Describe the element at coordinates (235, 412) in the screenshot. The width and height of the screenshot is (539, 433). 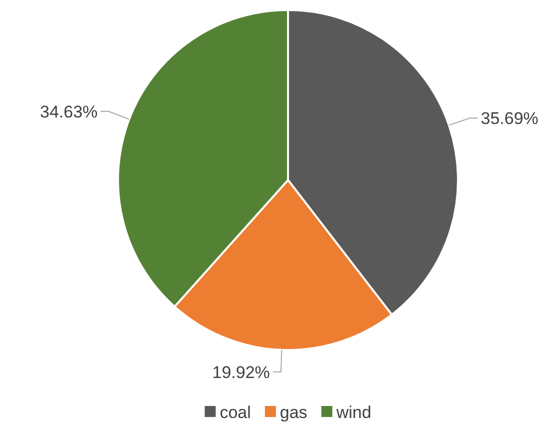
I see `legend-label: coal` at that location.